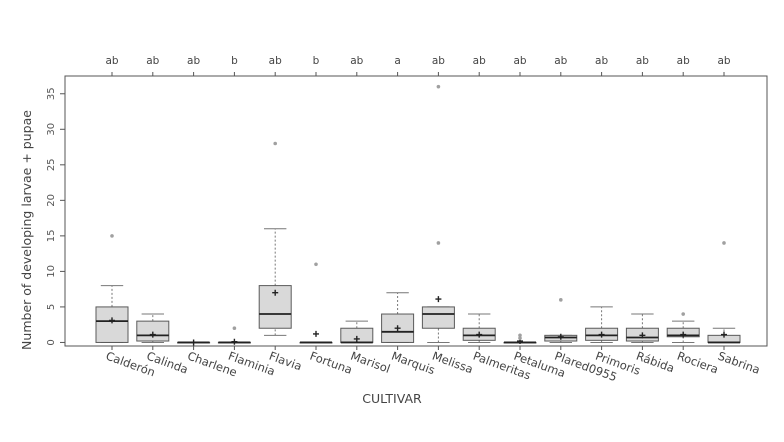  What do you see at coordinates (51, 200) in the screenshot?
I see `y-tick-label: 20` at bounding box center [51, 200].